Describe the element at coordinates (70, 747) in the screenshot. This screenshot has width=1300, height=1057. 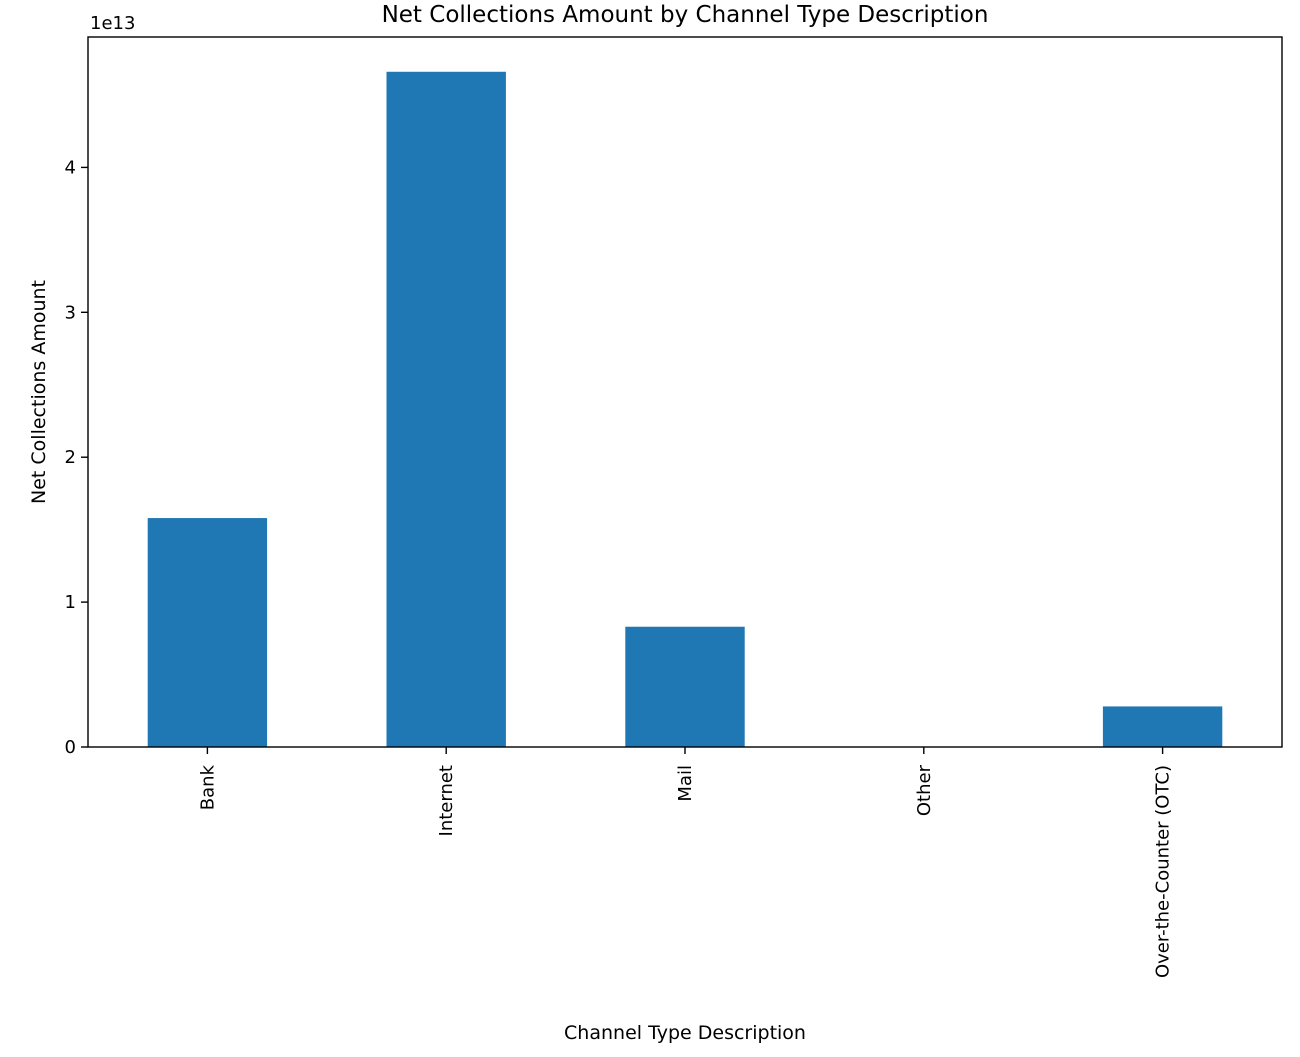
I see `y-tick-label: 0` at that location.